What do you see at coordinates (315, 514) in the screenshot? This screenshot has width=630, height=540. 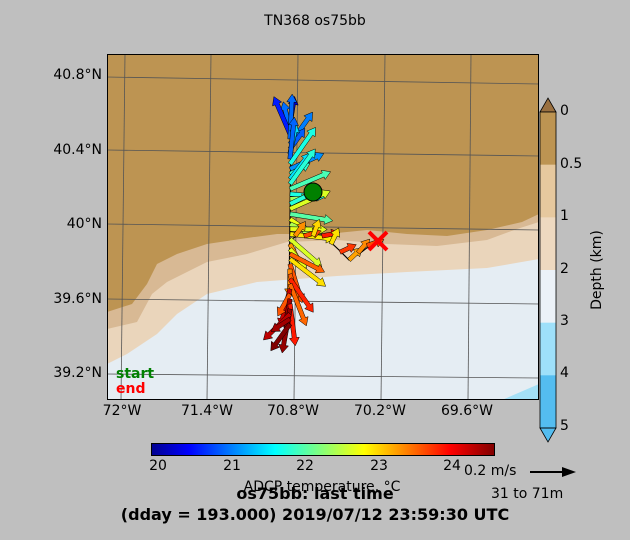 I see `status-line-2: (dday = 193.000) 2019/07/12 23:59:30 UTC` at bounding box center [315, 514].